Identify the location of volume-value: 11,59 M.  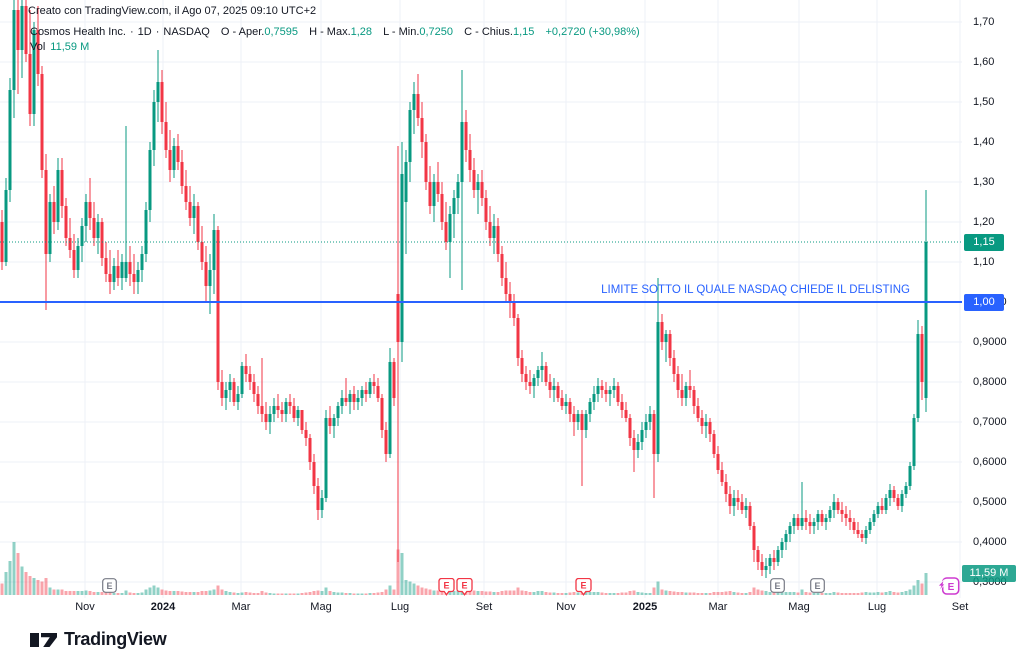
(70, 47).